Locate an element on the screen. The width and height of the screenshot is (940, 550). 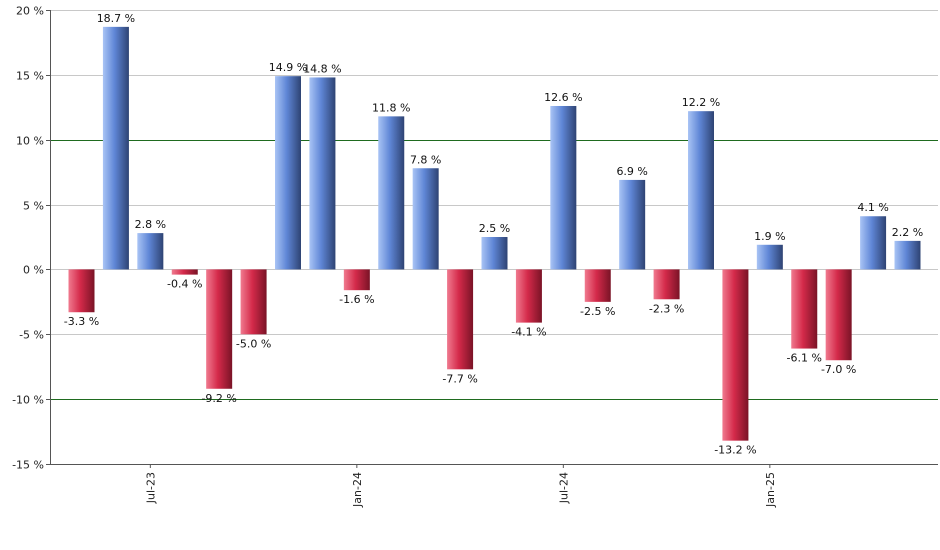
data-label-7: 14.8 % is located at coordinates (322, 68).